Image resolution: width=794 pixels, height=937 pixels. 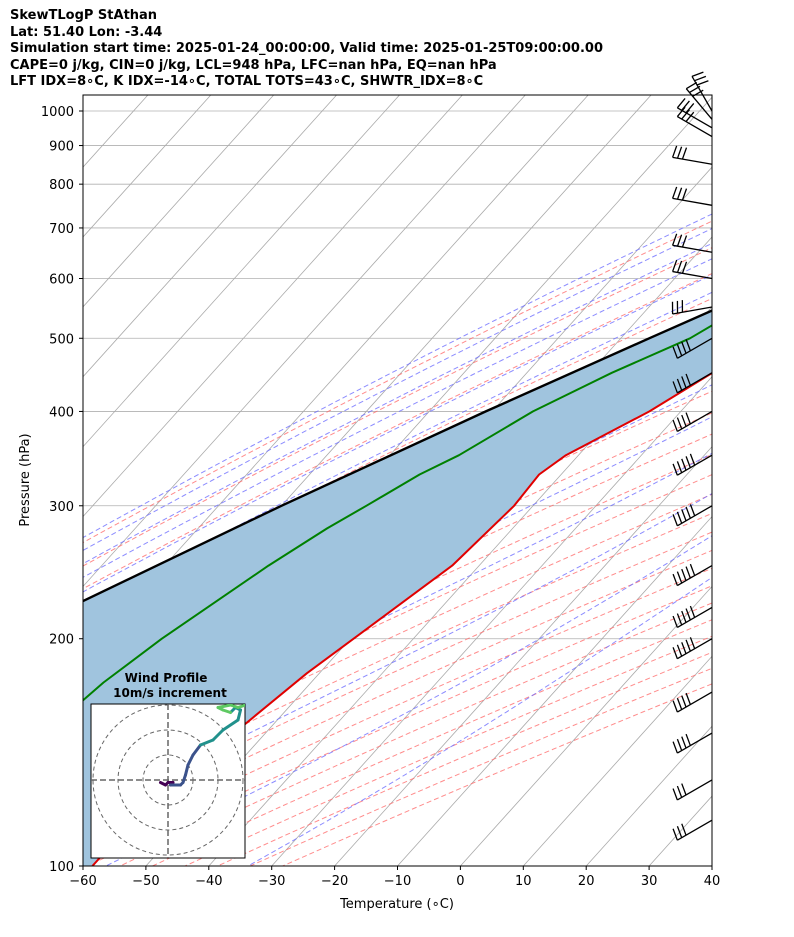 What do you see at coordinates (61, 229) in the screenshot?
I see `y-tick-label: 700` at bounding box center [61, 229].